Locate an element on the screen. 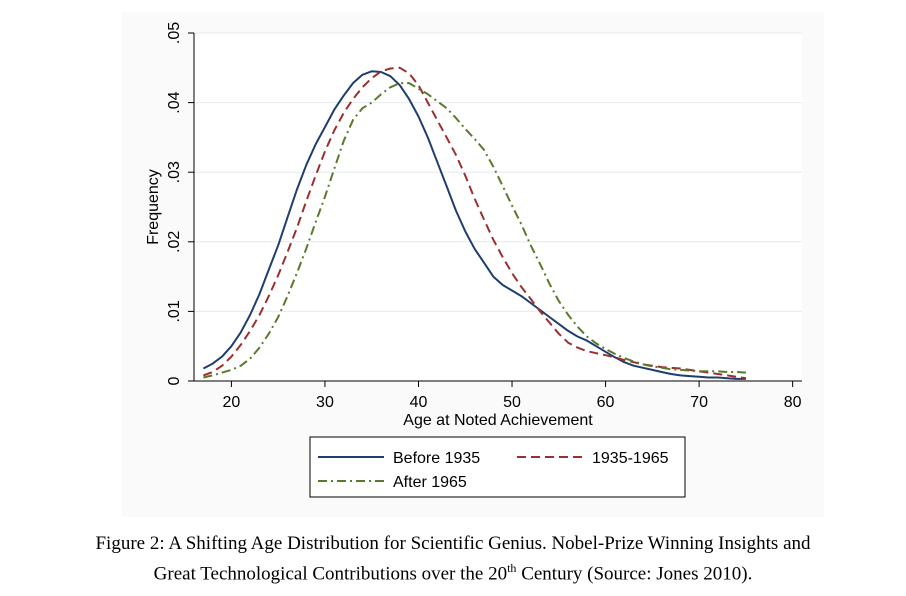  y-tick-label-5: .05 is located at coordinates (174, 33).